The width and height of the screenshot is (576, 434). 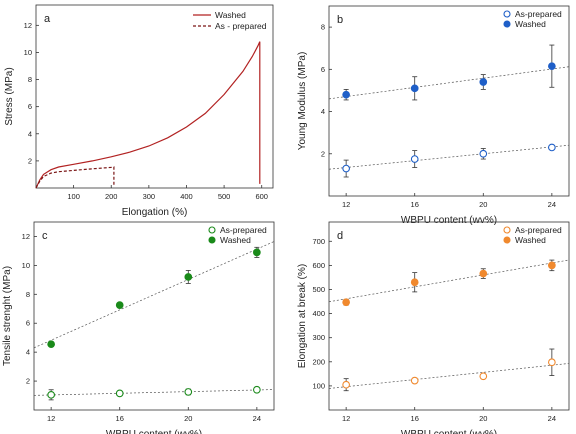 I want to click on panel-label: c, so click(x=45, y=236).